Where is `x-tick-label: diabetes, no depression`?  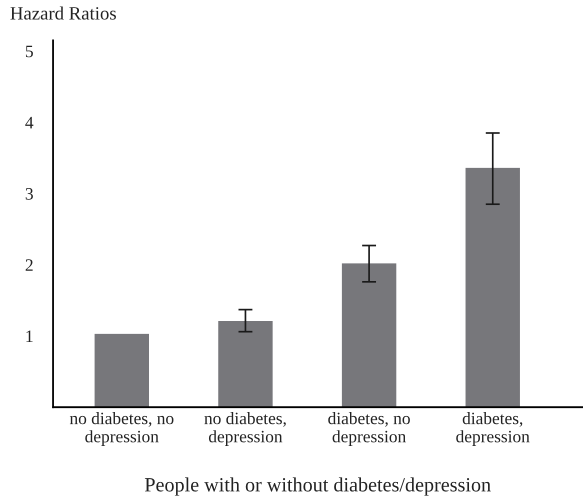
x-tick-label: diabetes, no depression is located at coordinates (369, 429).